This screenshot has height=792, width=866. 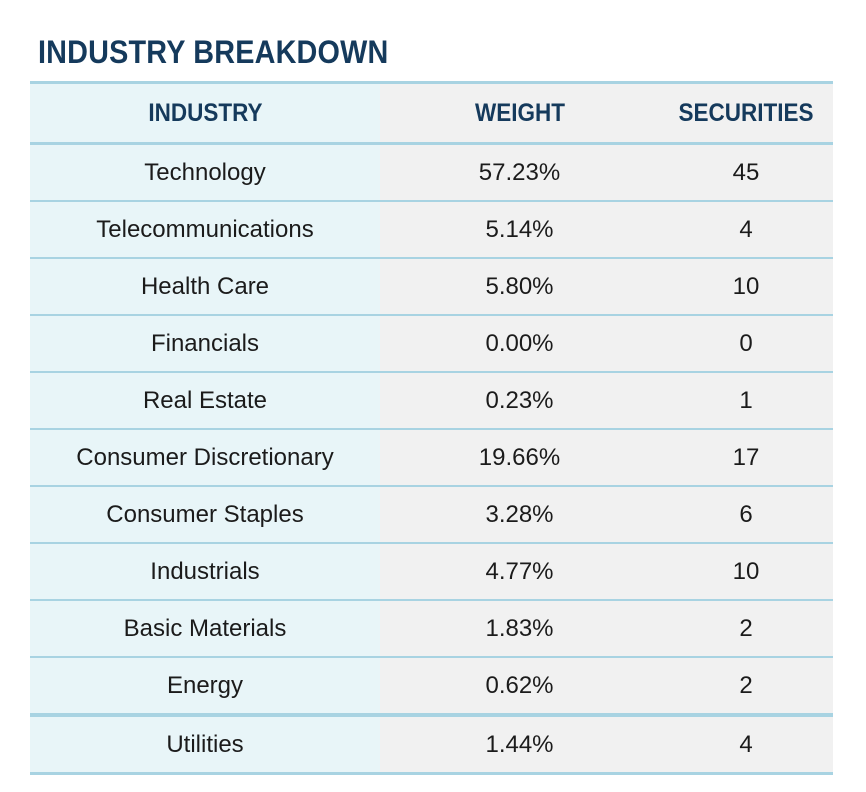 I want to click on securities-cell: 6, so click(x=746, y=514).